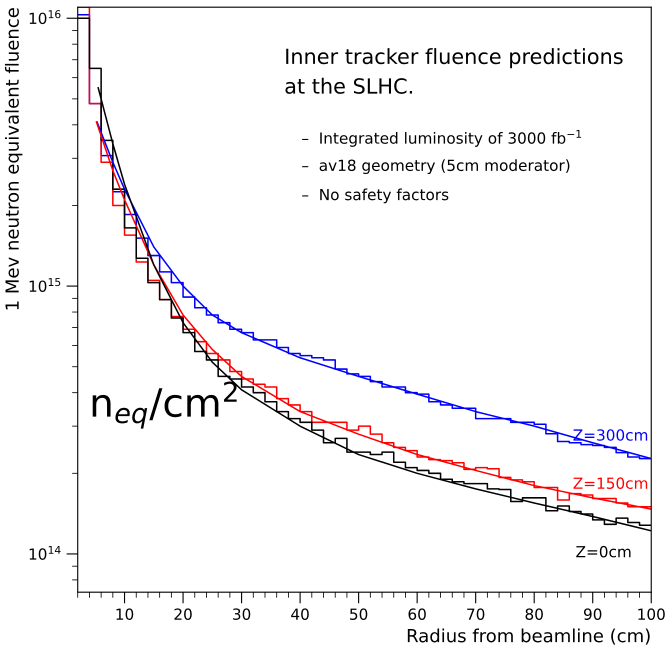  I want to click on series-label: Z=0cm, so click(603, 552).